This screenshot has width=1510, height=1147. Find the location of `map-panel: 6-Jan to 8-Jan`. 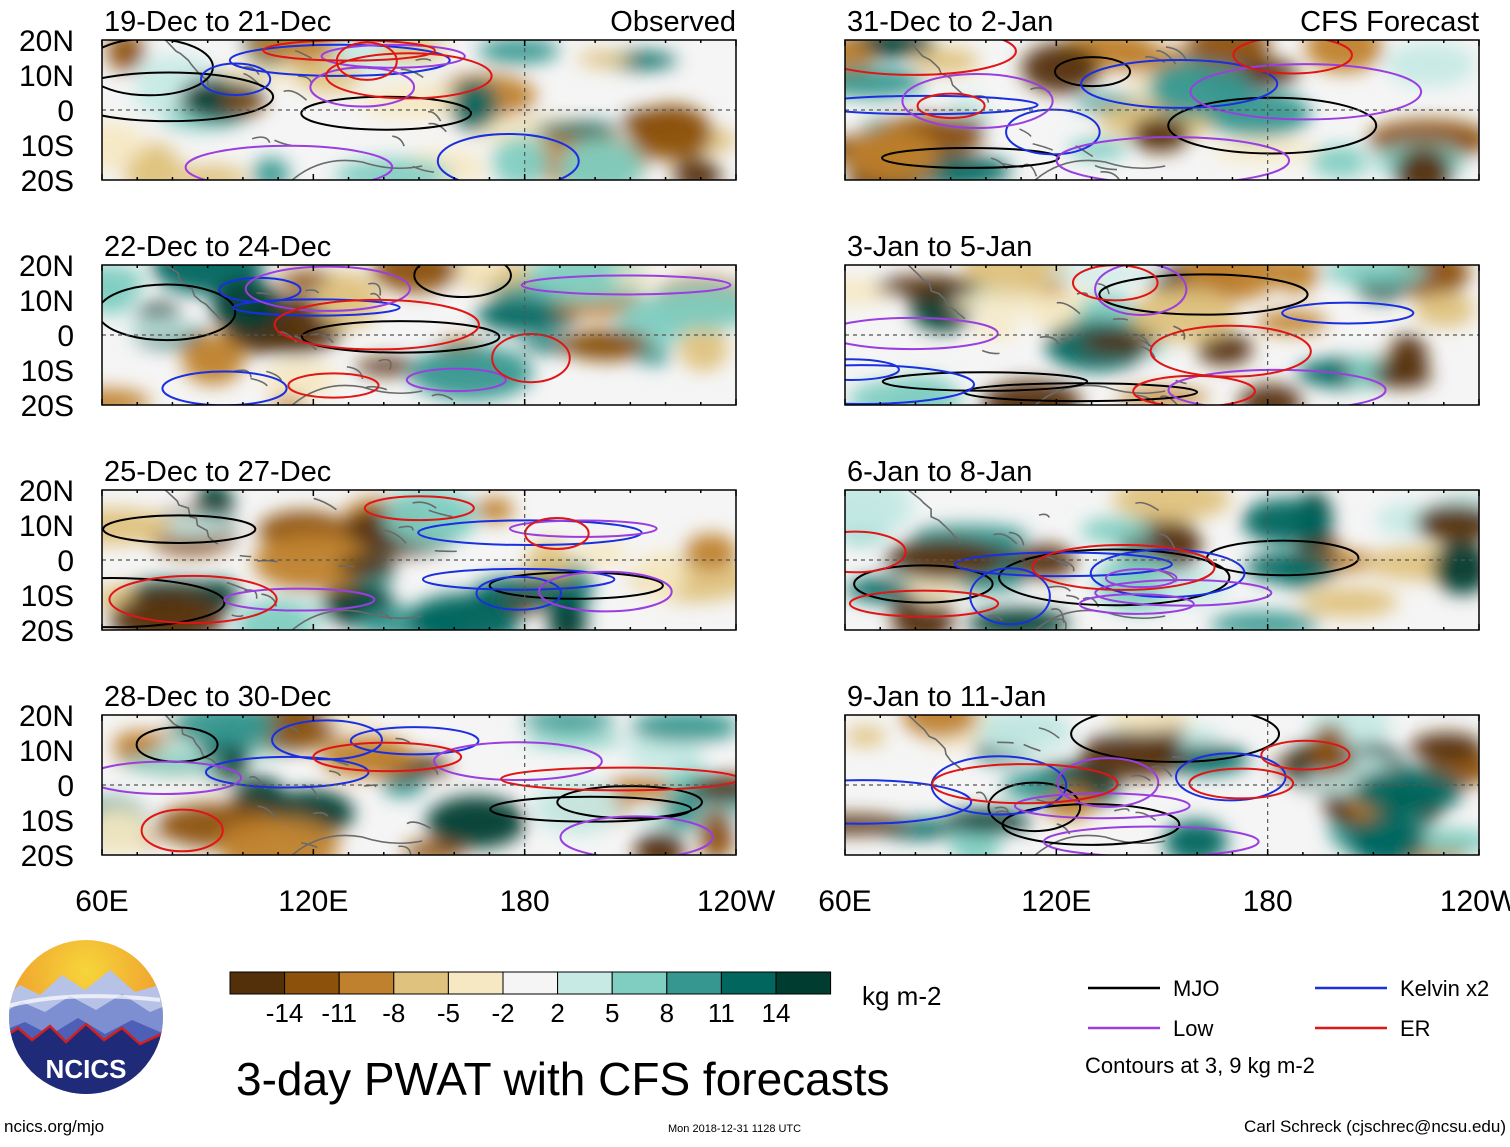

map-panel: 6-Jan to 8-Jan is located at coordinates (1155, 550).